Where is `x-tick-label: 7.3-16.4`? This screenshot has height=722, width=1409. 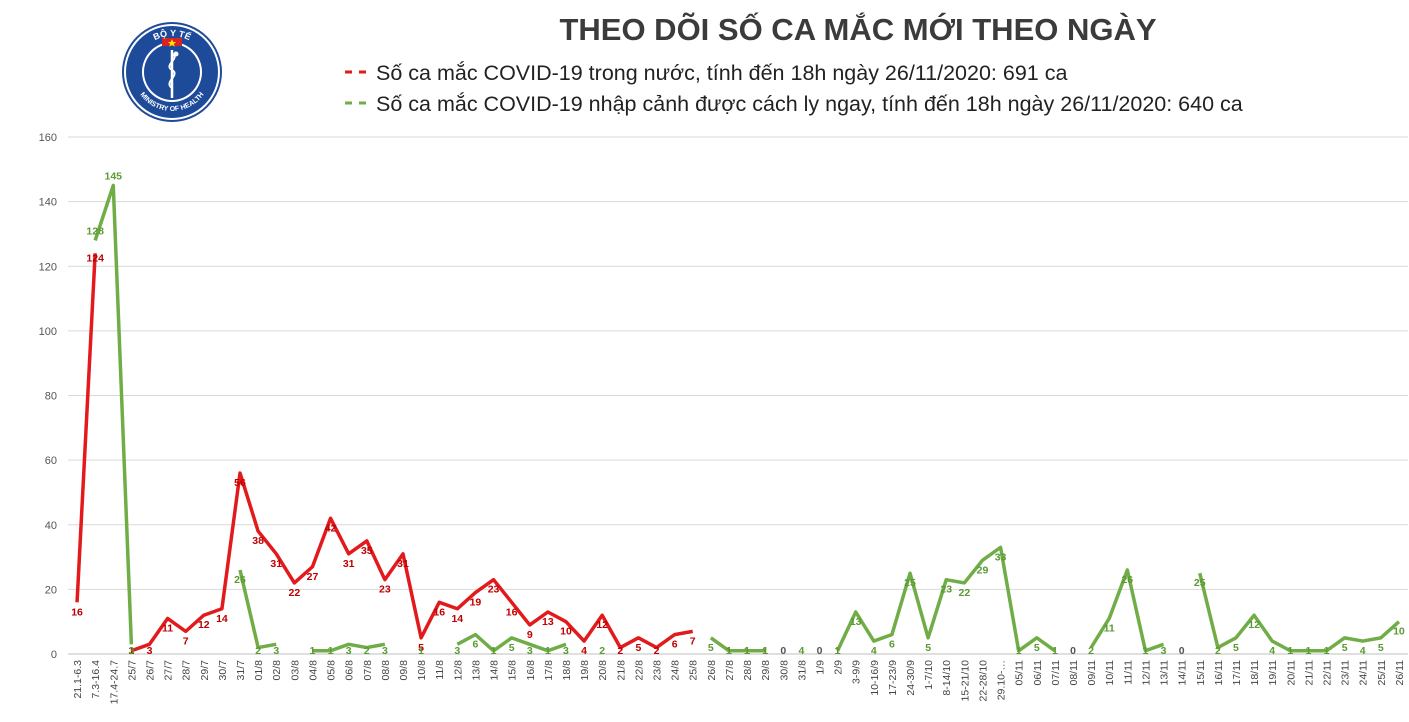 x-tick-label: 7.3-16.4 is located at coordinates (96, 679).